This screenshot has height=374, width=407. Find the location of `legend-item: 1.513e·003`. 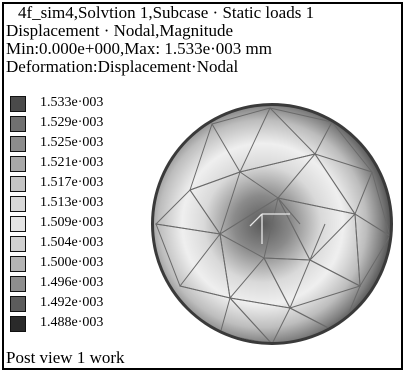

legend-item: 1.513e·003 is located at coordinates (78, 203).